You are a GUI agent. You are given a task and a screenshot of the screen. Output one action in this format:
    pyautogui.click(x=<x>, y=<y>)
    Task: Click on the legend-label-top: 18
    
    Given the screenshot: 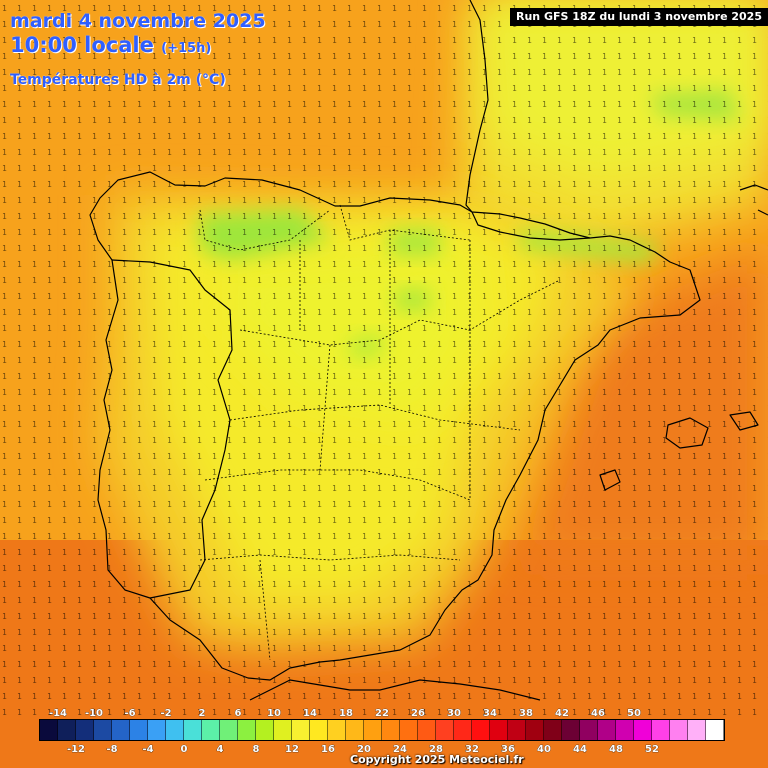 What is the action you would take?
    pyautogui.click(x=346, y=713)
    